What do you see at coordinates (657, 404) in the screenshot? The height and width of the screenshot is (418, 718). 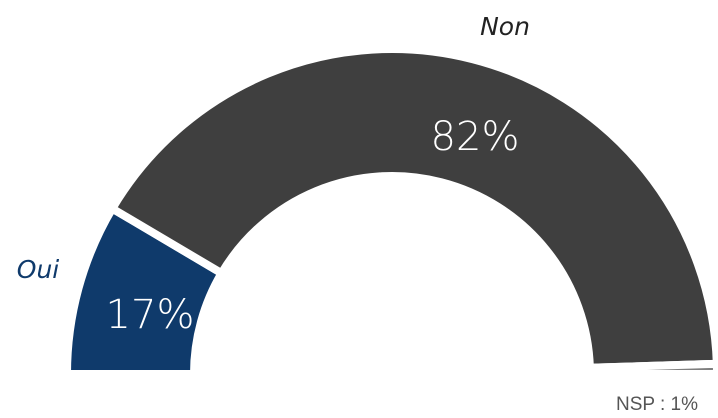 I see `nsp-value-label: NSP : 1%` at bounding box center [657, 404].